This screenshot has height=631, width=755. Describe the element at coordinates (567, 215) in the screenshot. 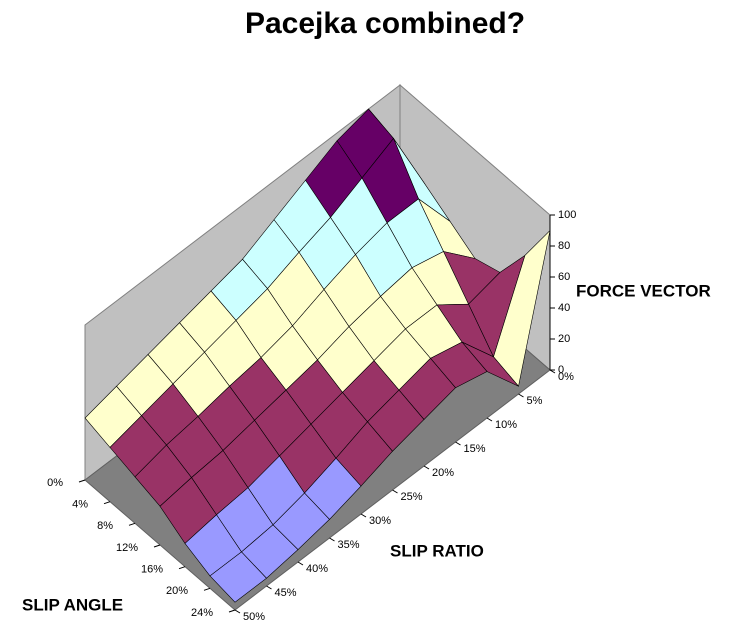

I see `z-tick-label: 100` at that location.